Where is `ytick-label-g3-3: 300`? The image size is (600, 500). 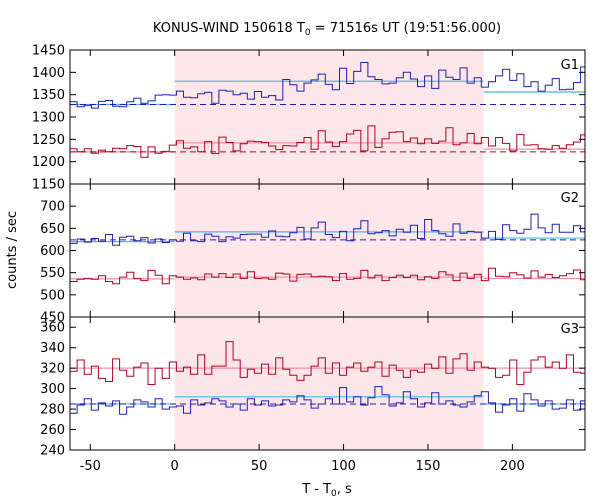 ytick-label-g3-3: 300 is located at coordinates (52, 389).